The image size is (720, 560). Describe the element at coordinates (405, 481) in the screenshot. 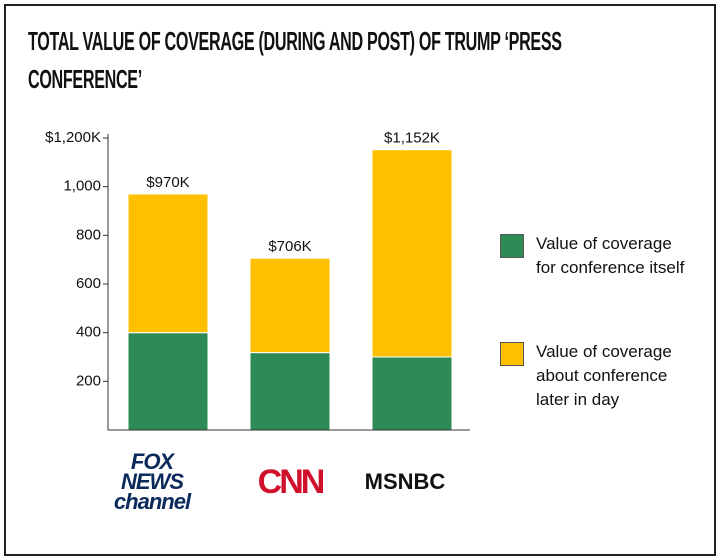

I see `category-logo: MSNBC` at that location.